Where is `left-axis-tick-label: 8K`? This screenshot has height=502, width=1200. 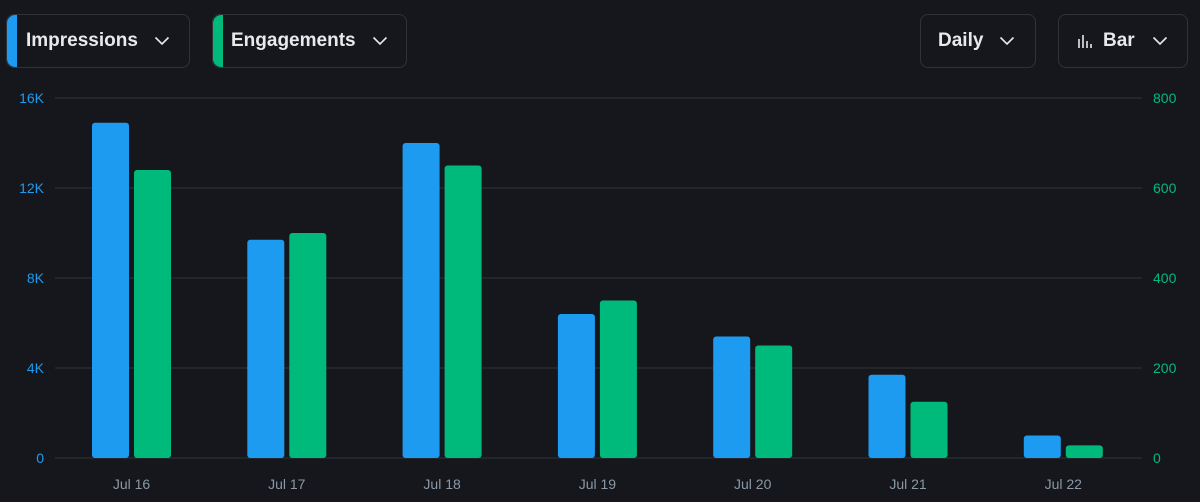
left-axis-tick-label: 8K is located at coordinates (36, 278).